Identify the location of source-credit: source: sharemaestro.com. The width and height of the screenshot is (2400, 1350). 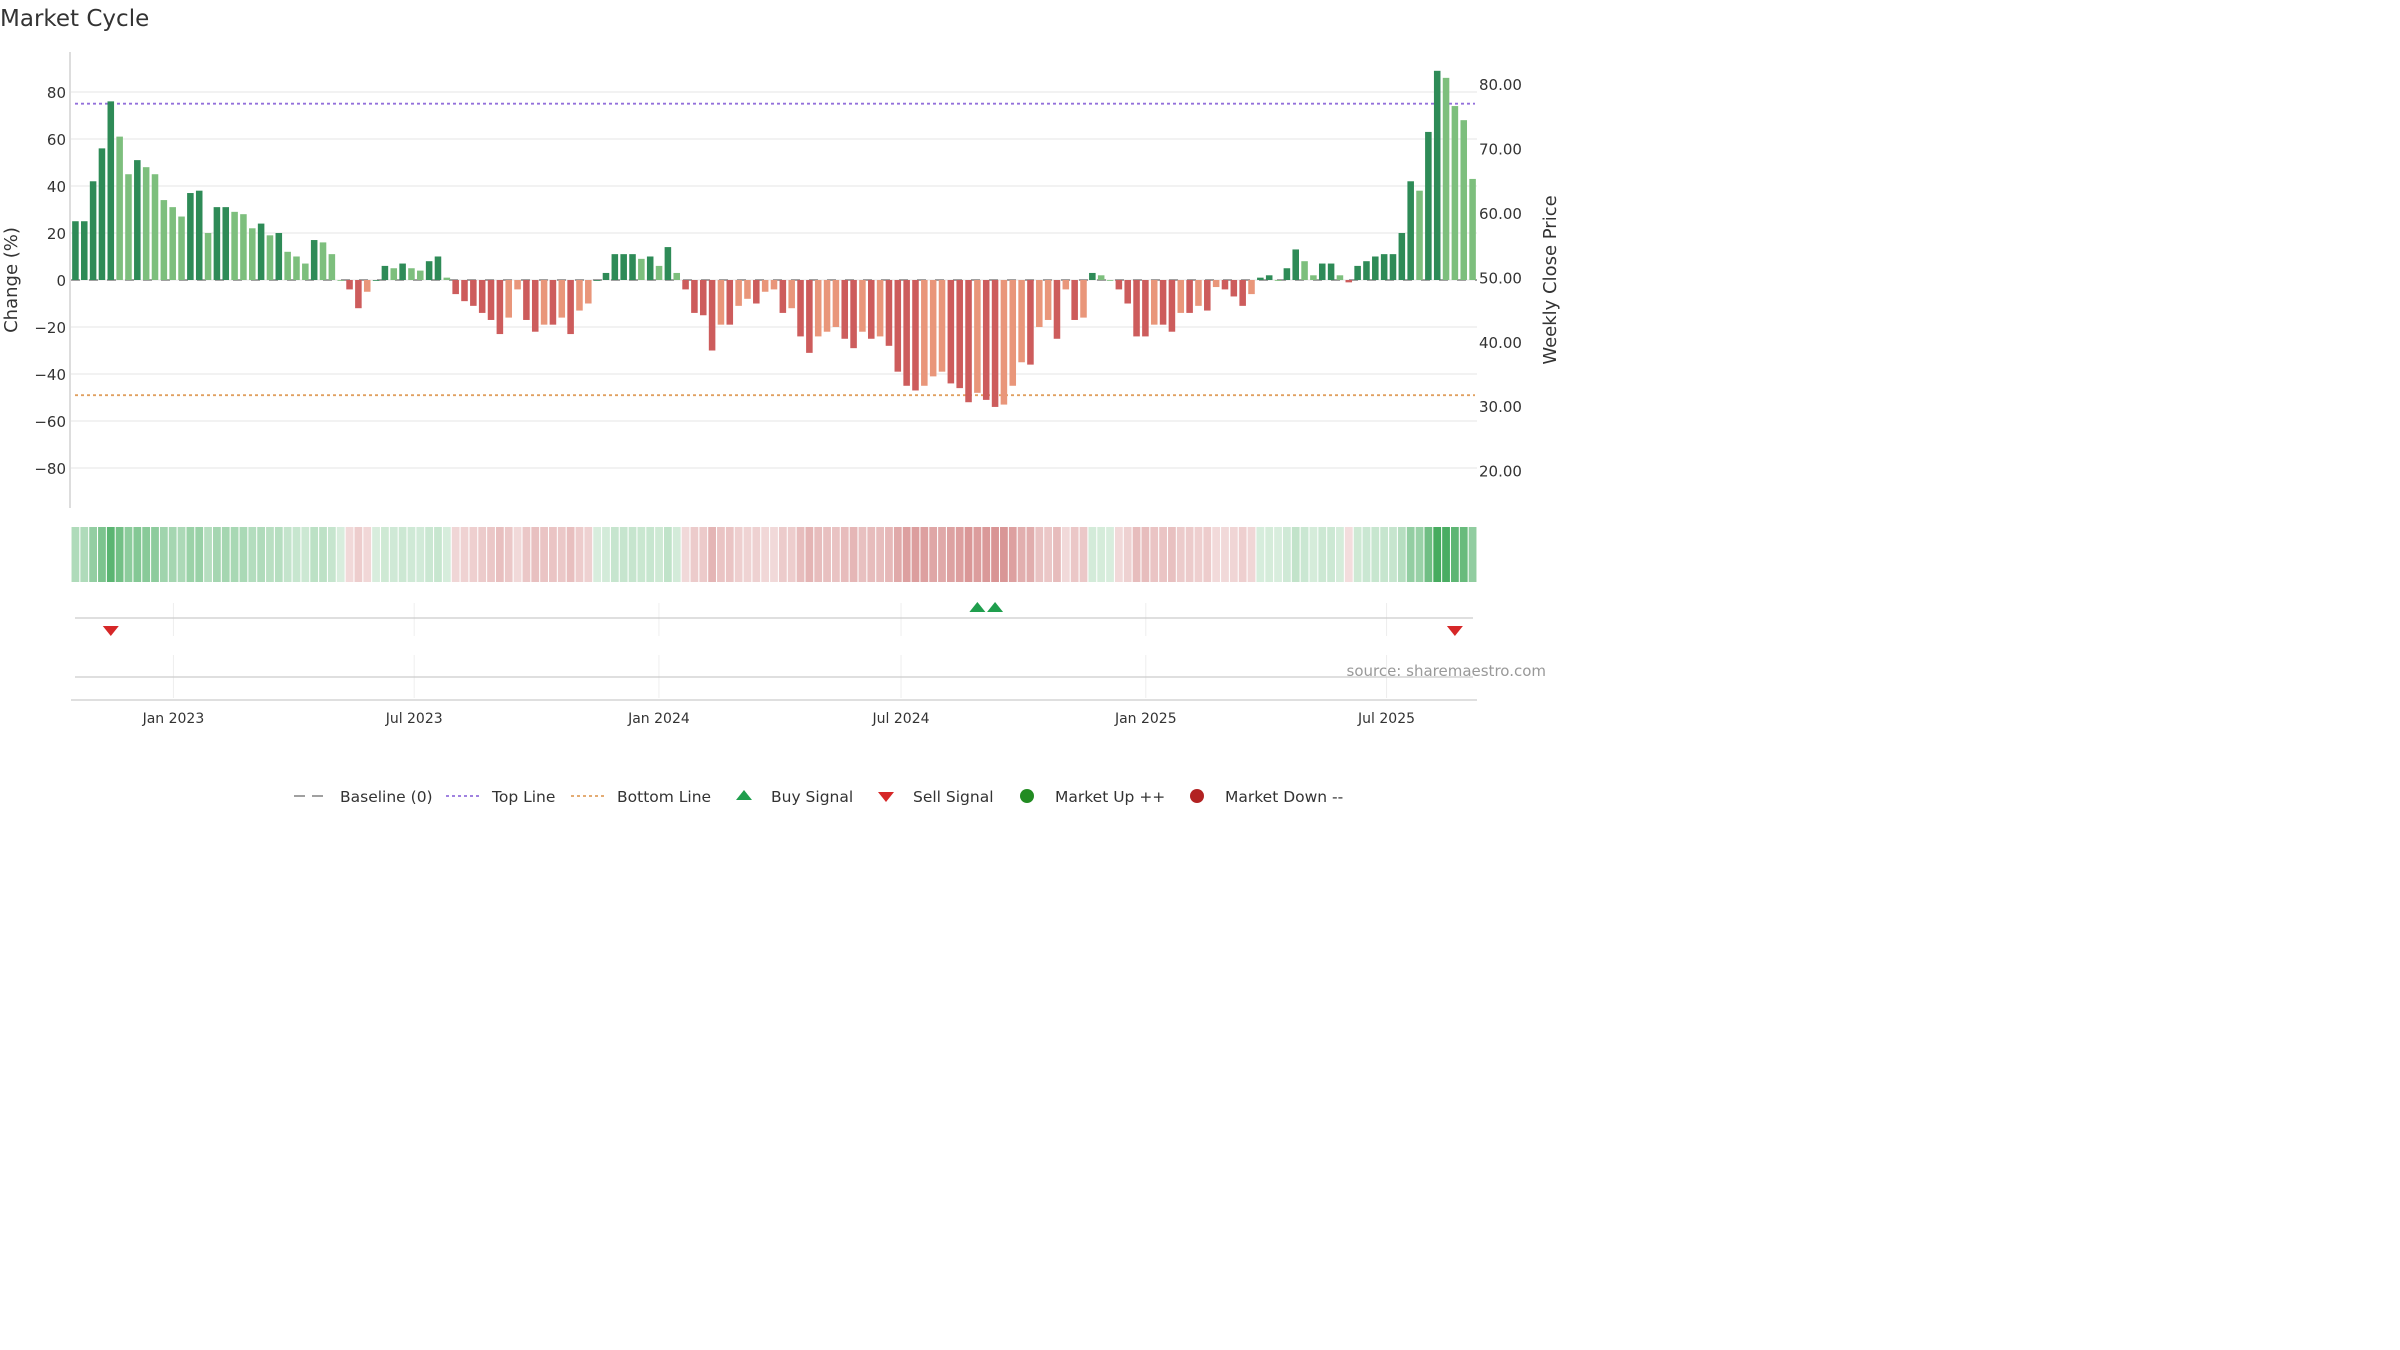
(1447, 671).